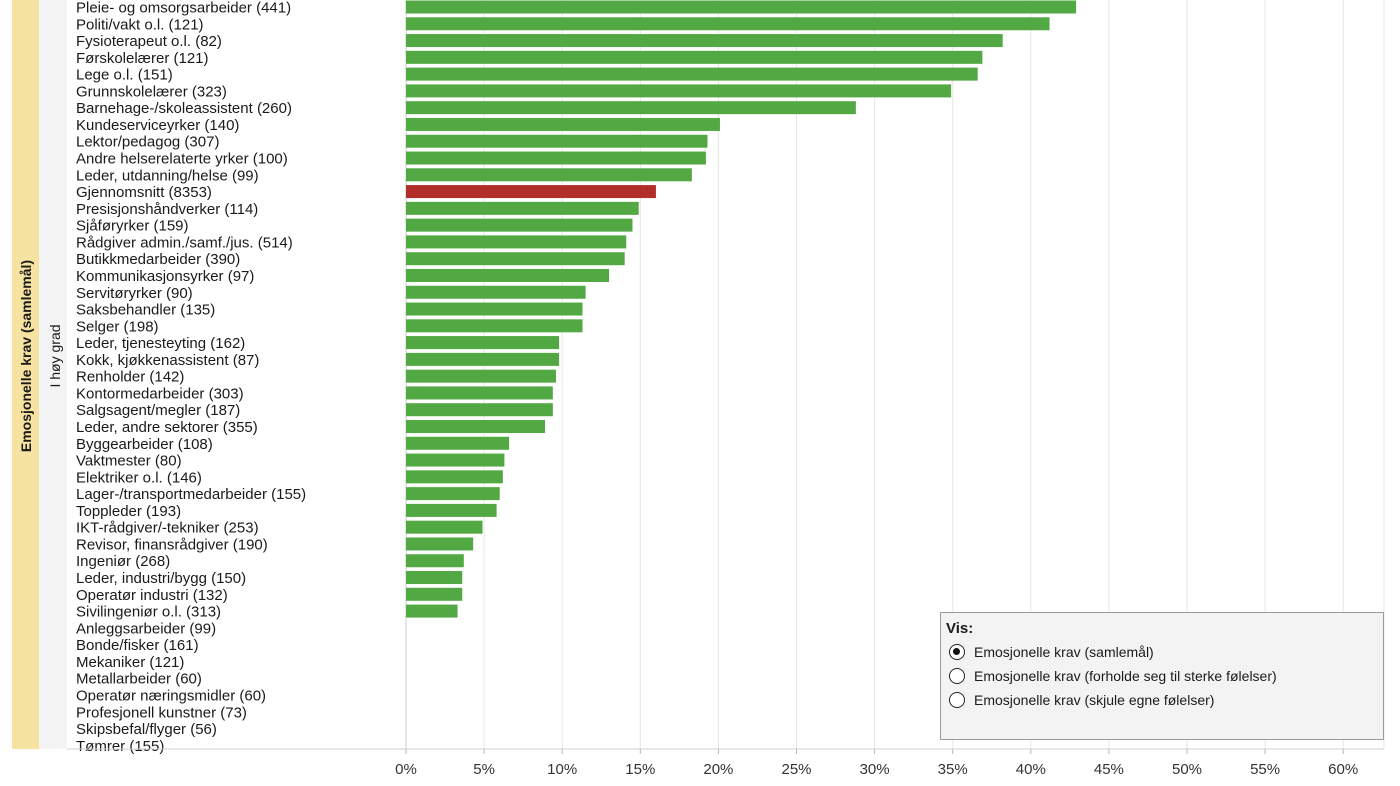 The width and height of the screenshot is (1400, 786). I want to click on category-label: Lege o.l. (151), so click(124, 75).